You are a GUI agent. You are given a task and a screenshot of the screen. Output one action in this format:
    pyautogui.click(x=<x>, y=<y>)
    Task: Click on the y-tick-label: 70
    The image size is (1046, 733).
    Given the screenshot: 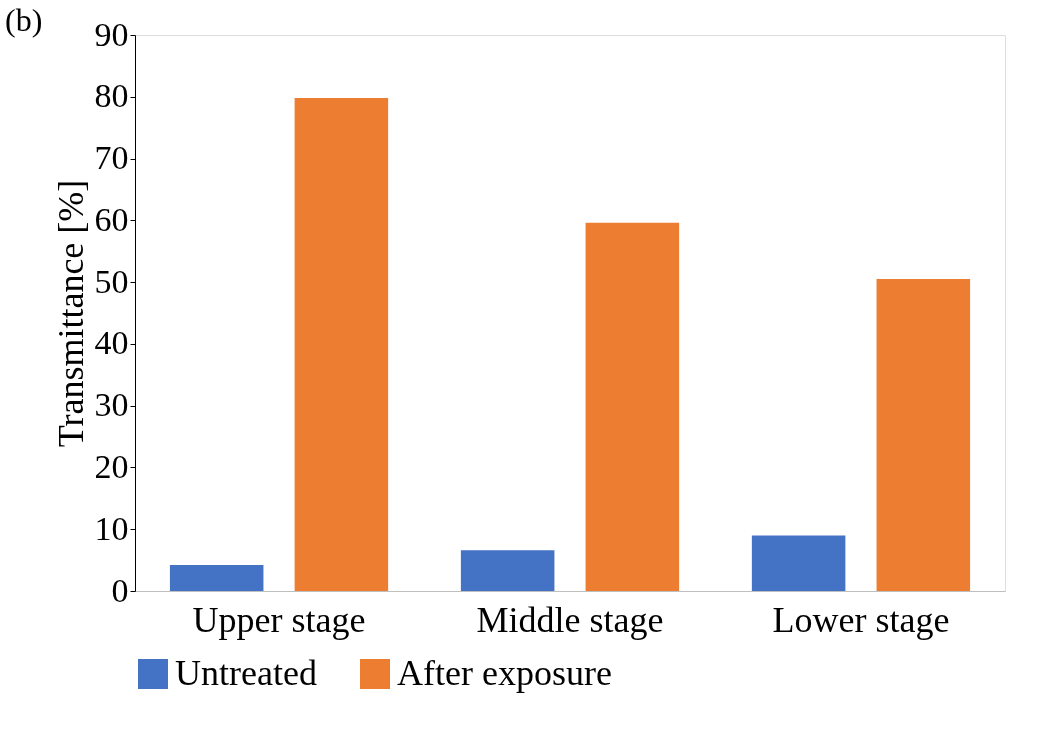 What is the action you would take?
    pyautogui.click(x=111, y=158)
    